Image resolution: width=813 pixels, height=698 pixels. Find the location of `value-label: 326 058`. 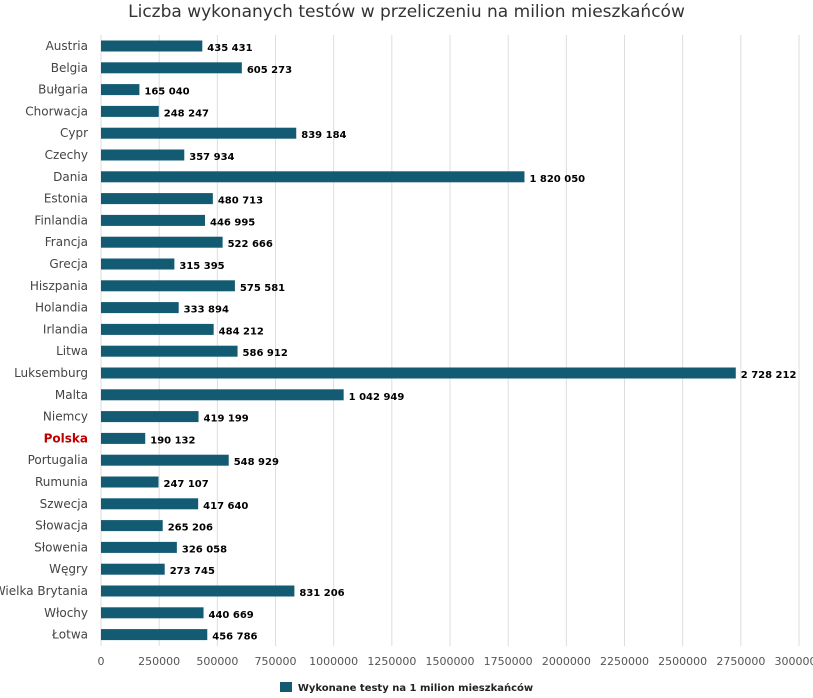

value-label: 326 058 is located at coordinates (204, 549).